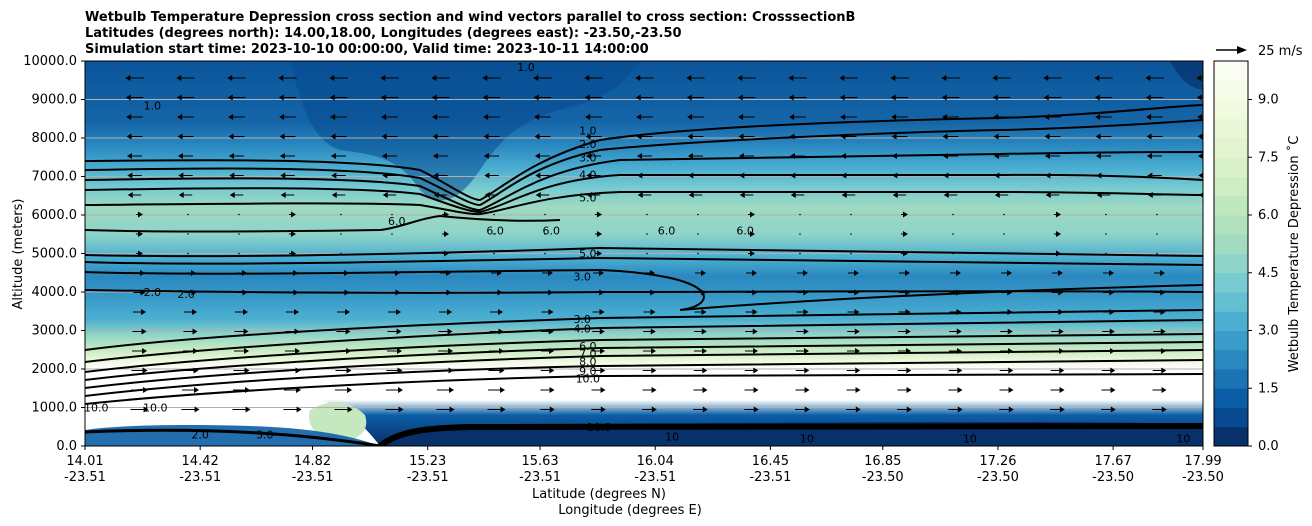 This screenshot has height=526, width=1312. What do you see at coordinates (1268, 388) in the screenshot?
I see `colorbar-tick-label: 1.5` at bounding box center [1268, 388].